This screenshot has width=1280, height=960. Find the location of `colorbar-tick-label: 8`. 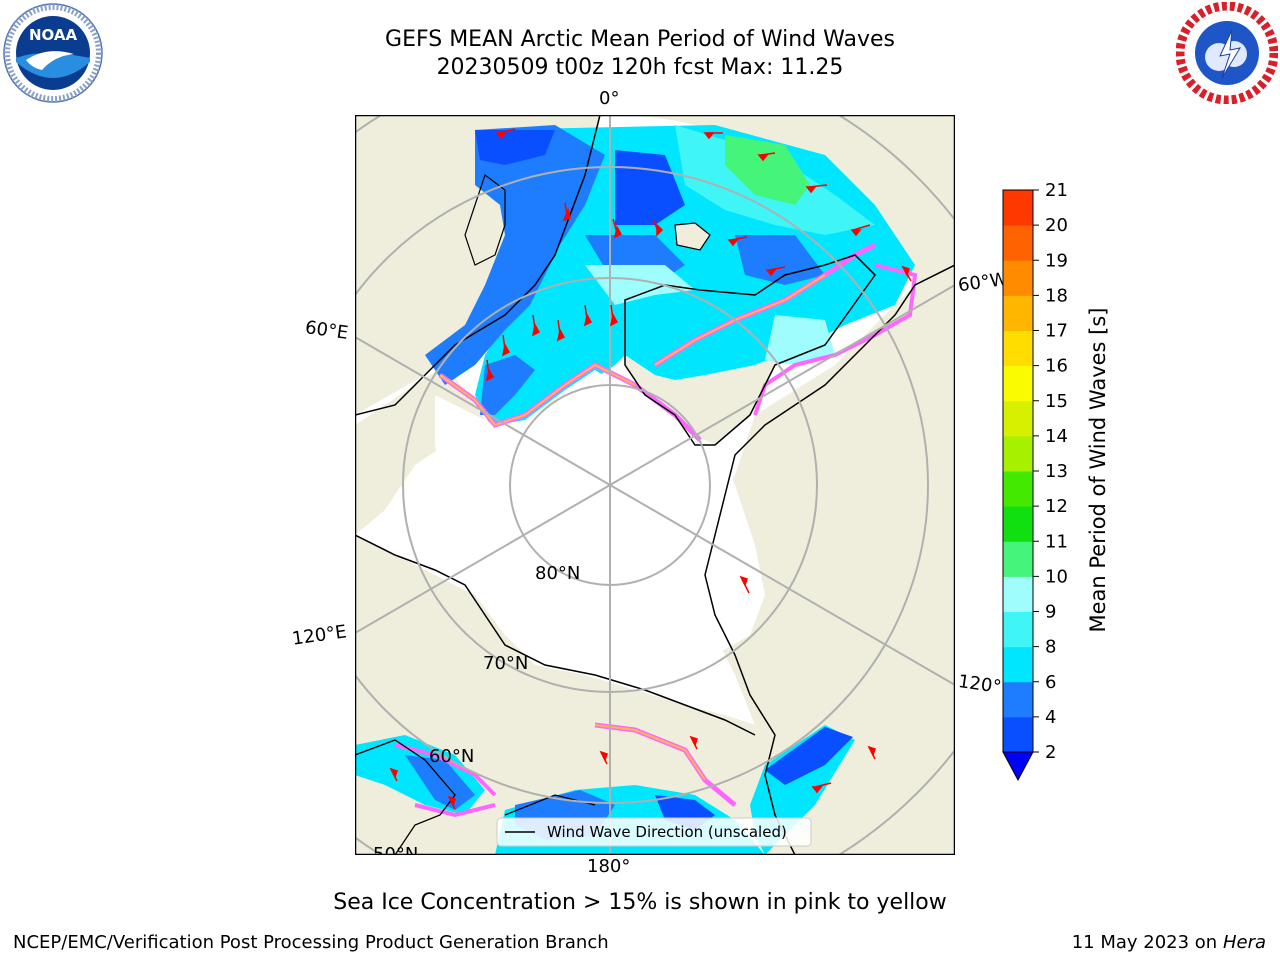

colorbar-tick-label: 8 is located at coordinates (1050, 647).